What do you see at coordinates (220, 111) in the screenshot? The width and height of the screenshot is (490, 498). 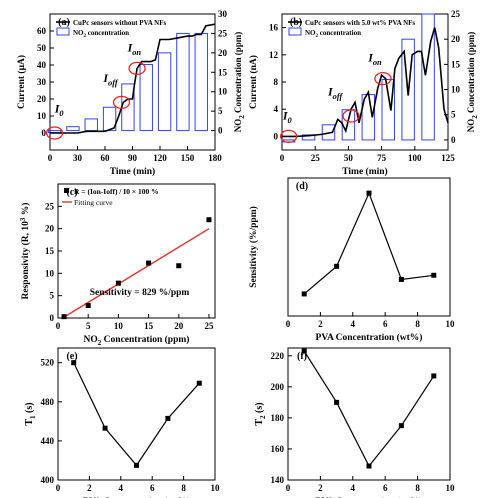 I see `y2-tick-label: 5` at bounding box center [220, 111].